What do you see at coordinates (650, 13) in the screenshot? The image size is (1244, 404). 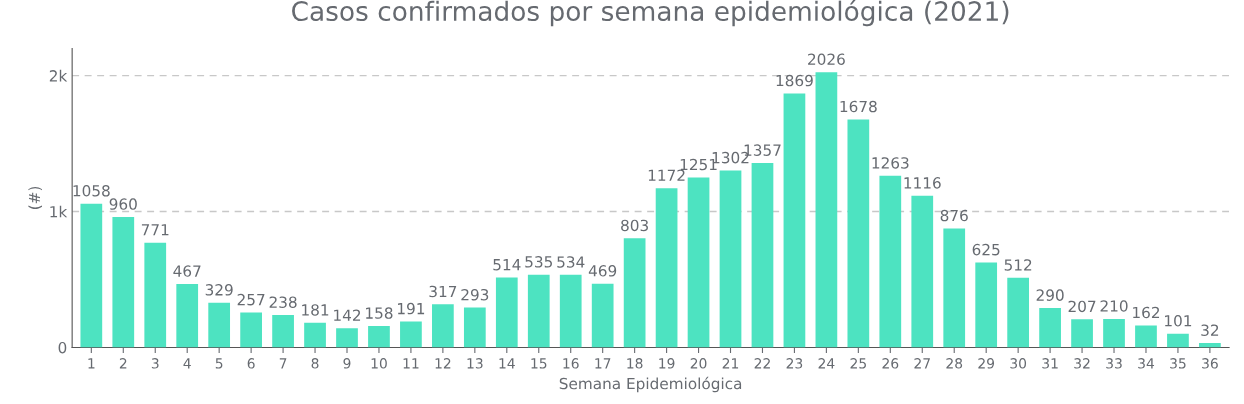 I see `chart-title: Casos confirmados por semana epidemiológica (2021)` at bounding box center [650, 13].